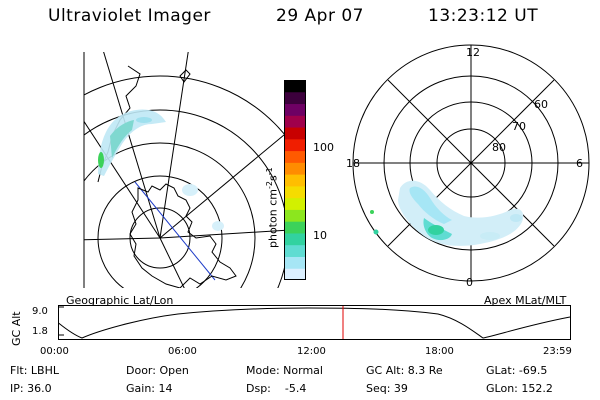 This screenshot has width=600, height=400. What do you see at coordinates (272, 207) in the screenshot?
I see `colorbar-unit-label: photon cm-2s-1` at bounding box center [272, 207].